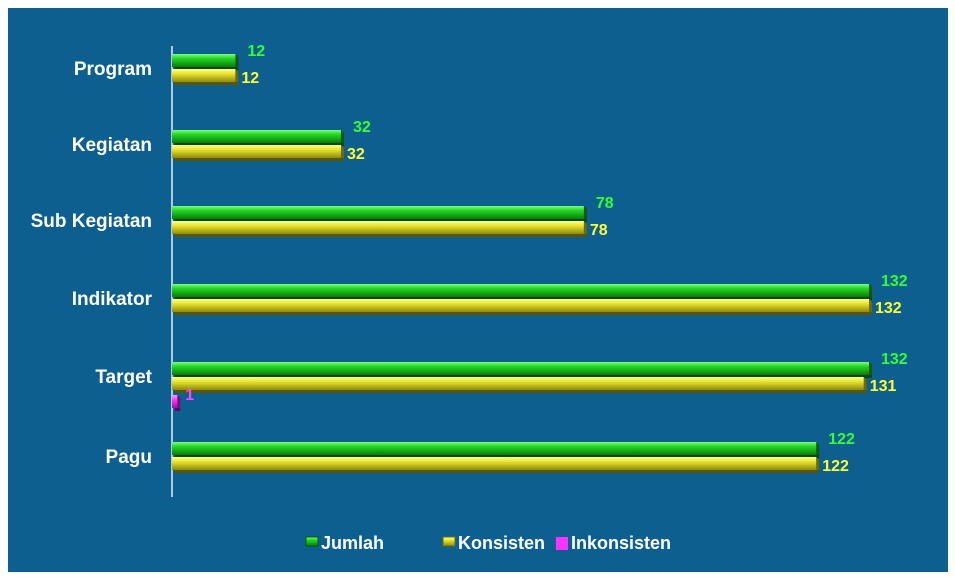 The image size is (955, 579). What do you see at coordinates (894, 359) in the screenshot?
I see `value-label-jumlah-target: 132` at bounding box center [894, 359].